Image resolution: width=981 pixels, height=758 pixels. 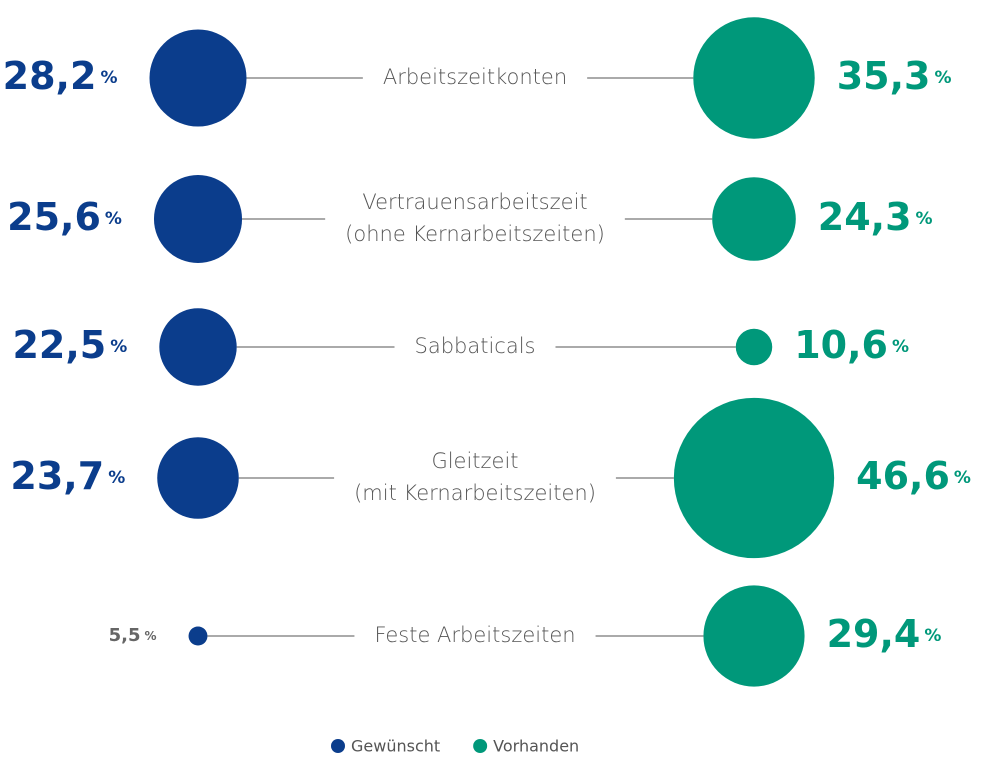 I want to click on category-label: Gleitzeit (mit Kernarbeitszeiten), so click(x=475, y=477).